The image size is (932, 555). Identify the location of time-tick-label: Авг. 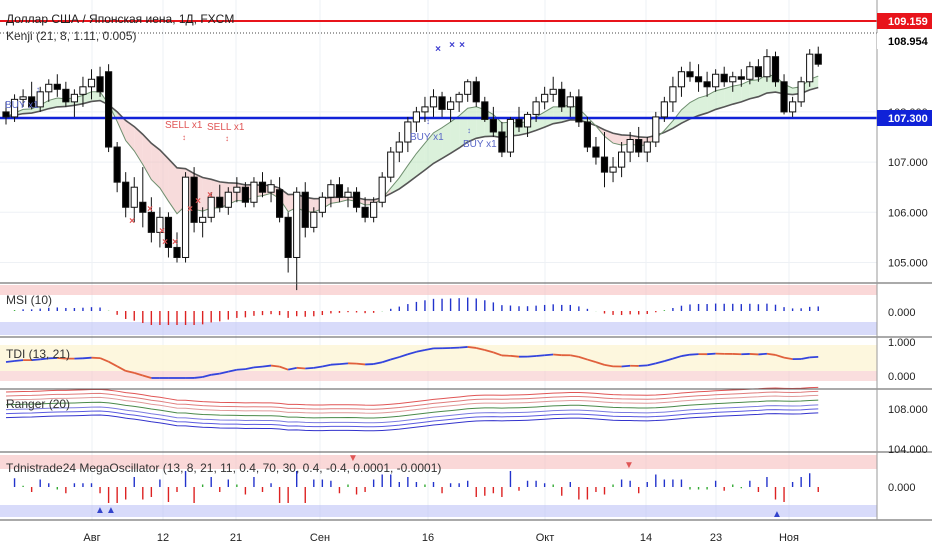
(91, 538).